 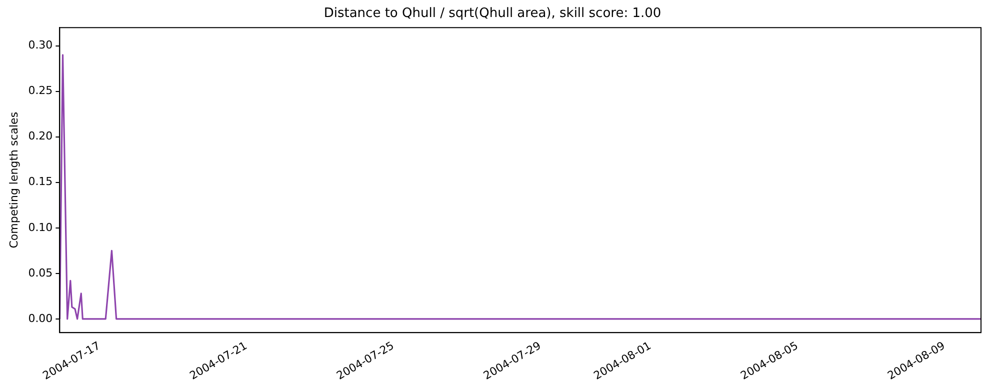 I want to click on y-tick-label: 0.25, so click(x=40, y=91).